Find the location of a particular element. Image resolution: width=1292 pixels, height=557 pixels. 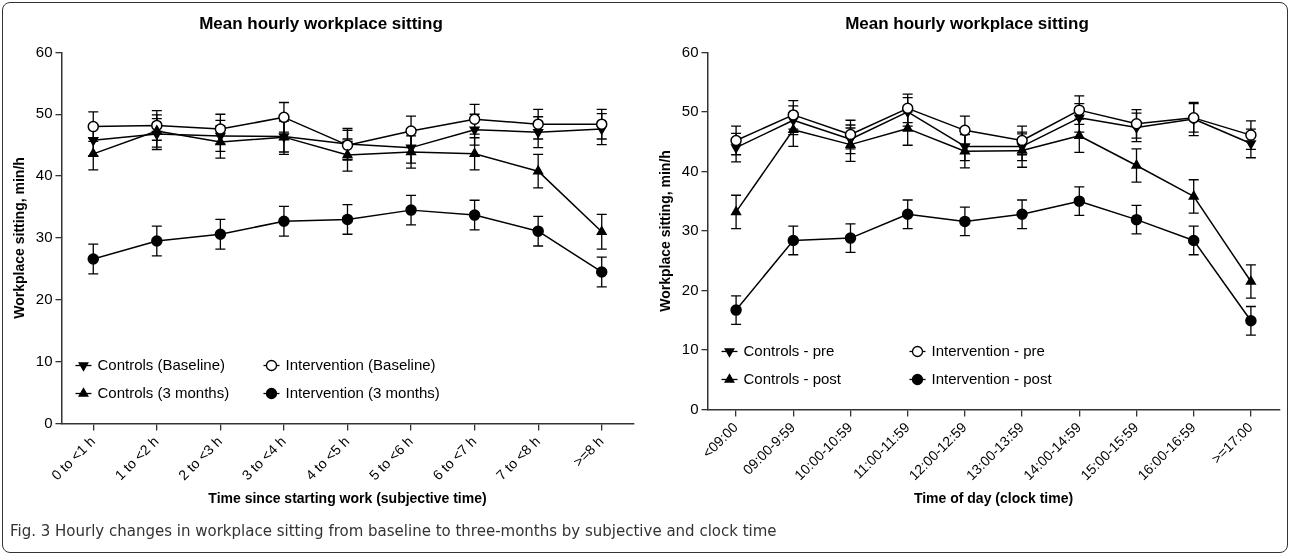

legend-label: Intervention (3 months) is located at coordinates (362, 392).